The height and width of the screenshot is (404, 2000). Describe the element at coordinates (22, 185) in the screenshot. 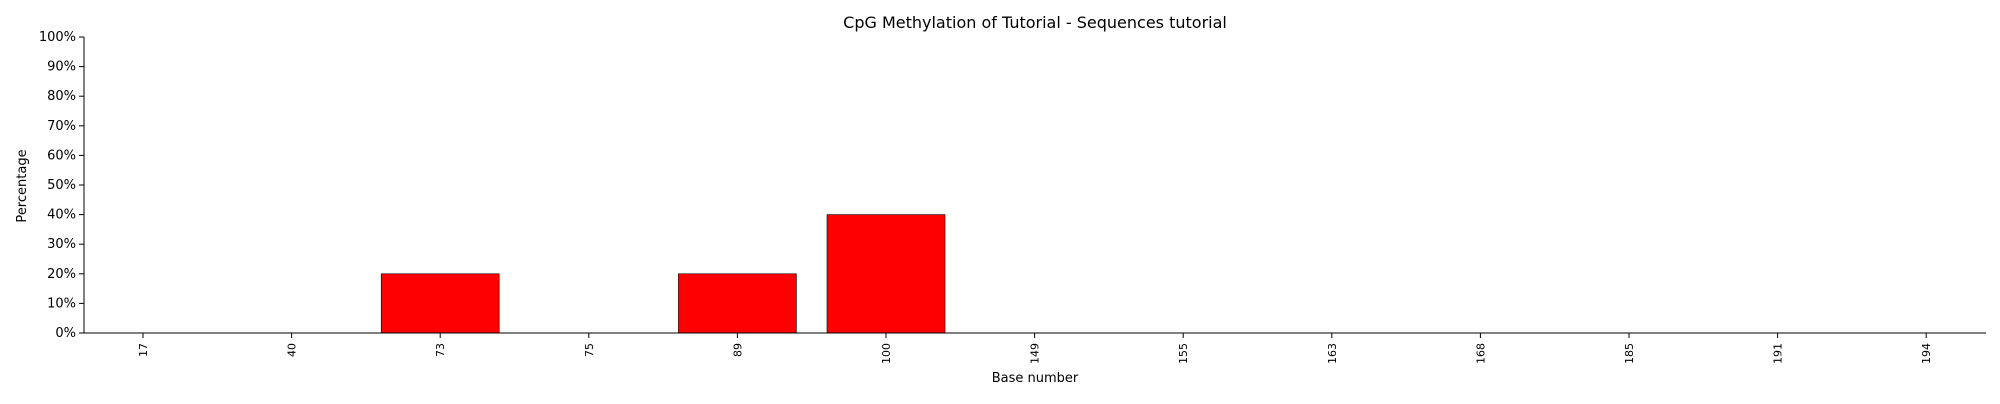

I see `y-axis-label: Percentage` at that location.